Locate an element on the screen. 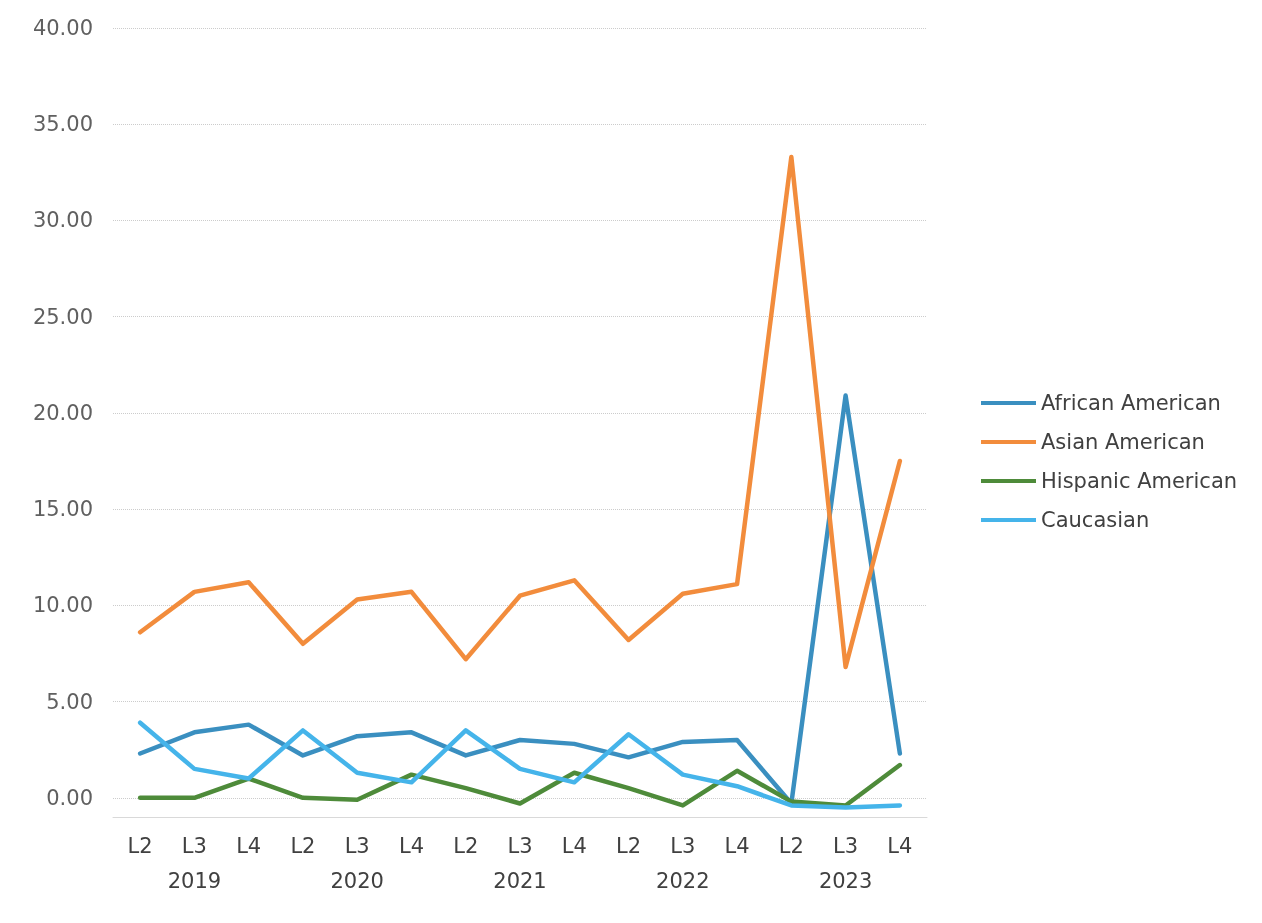 The height and width of the screenshot is (923, 1262). y-tick-label: 15.00 is located at coordinates (62, 509).